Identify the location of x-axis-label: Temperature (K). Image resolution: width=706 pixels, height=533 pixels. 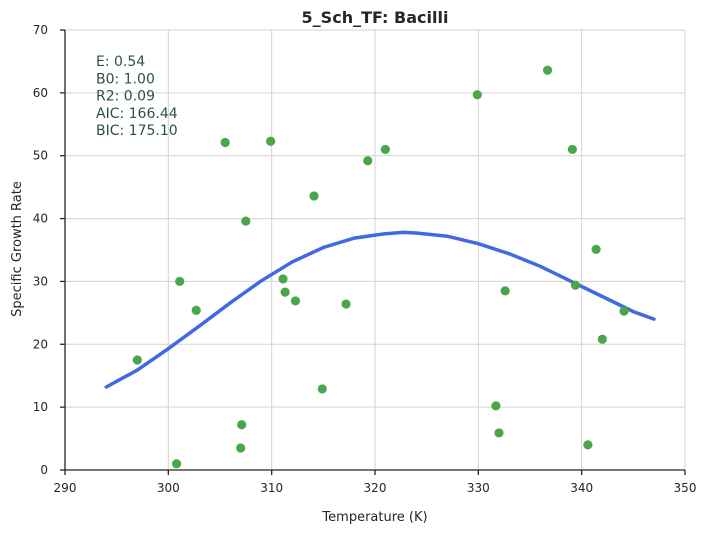
(374, 517).